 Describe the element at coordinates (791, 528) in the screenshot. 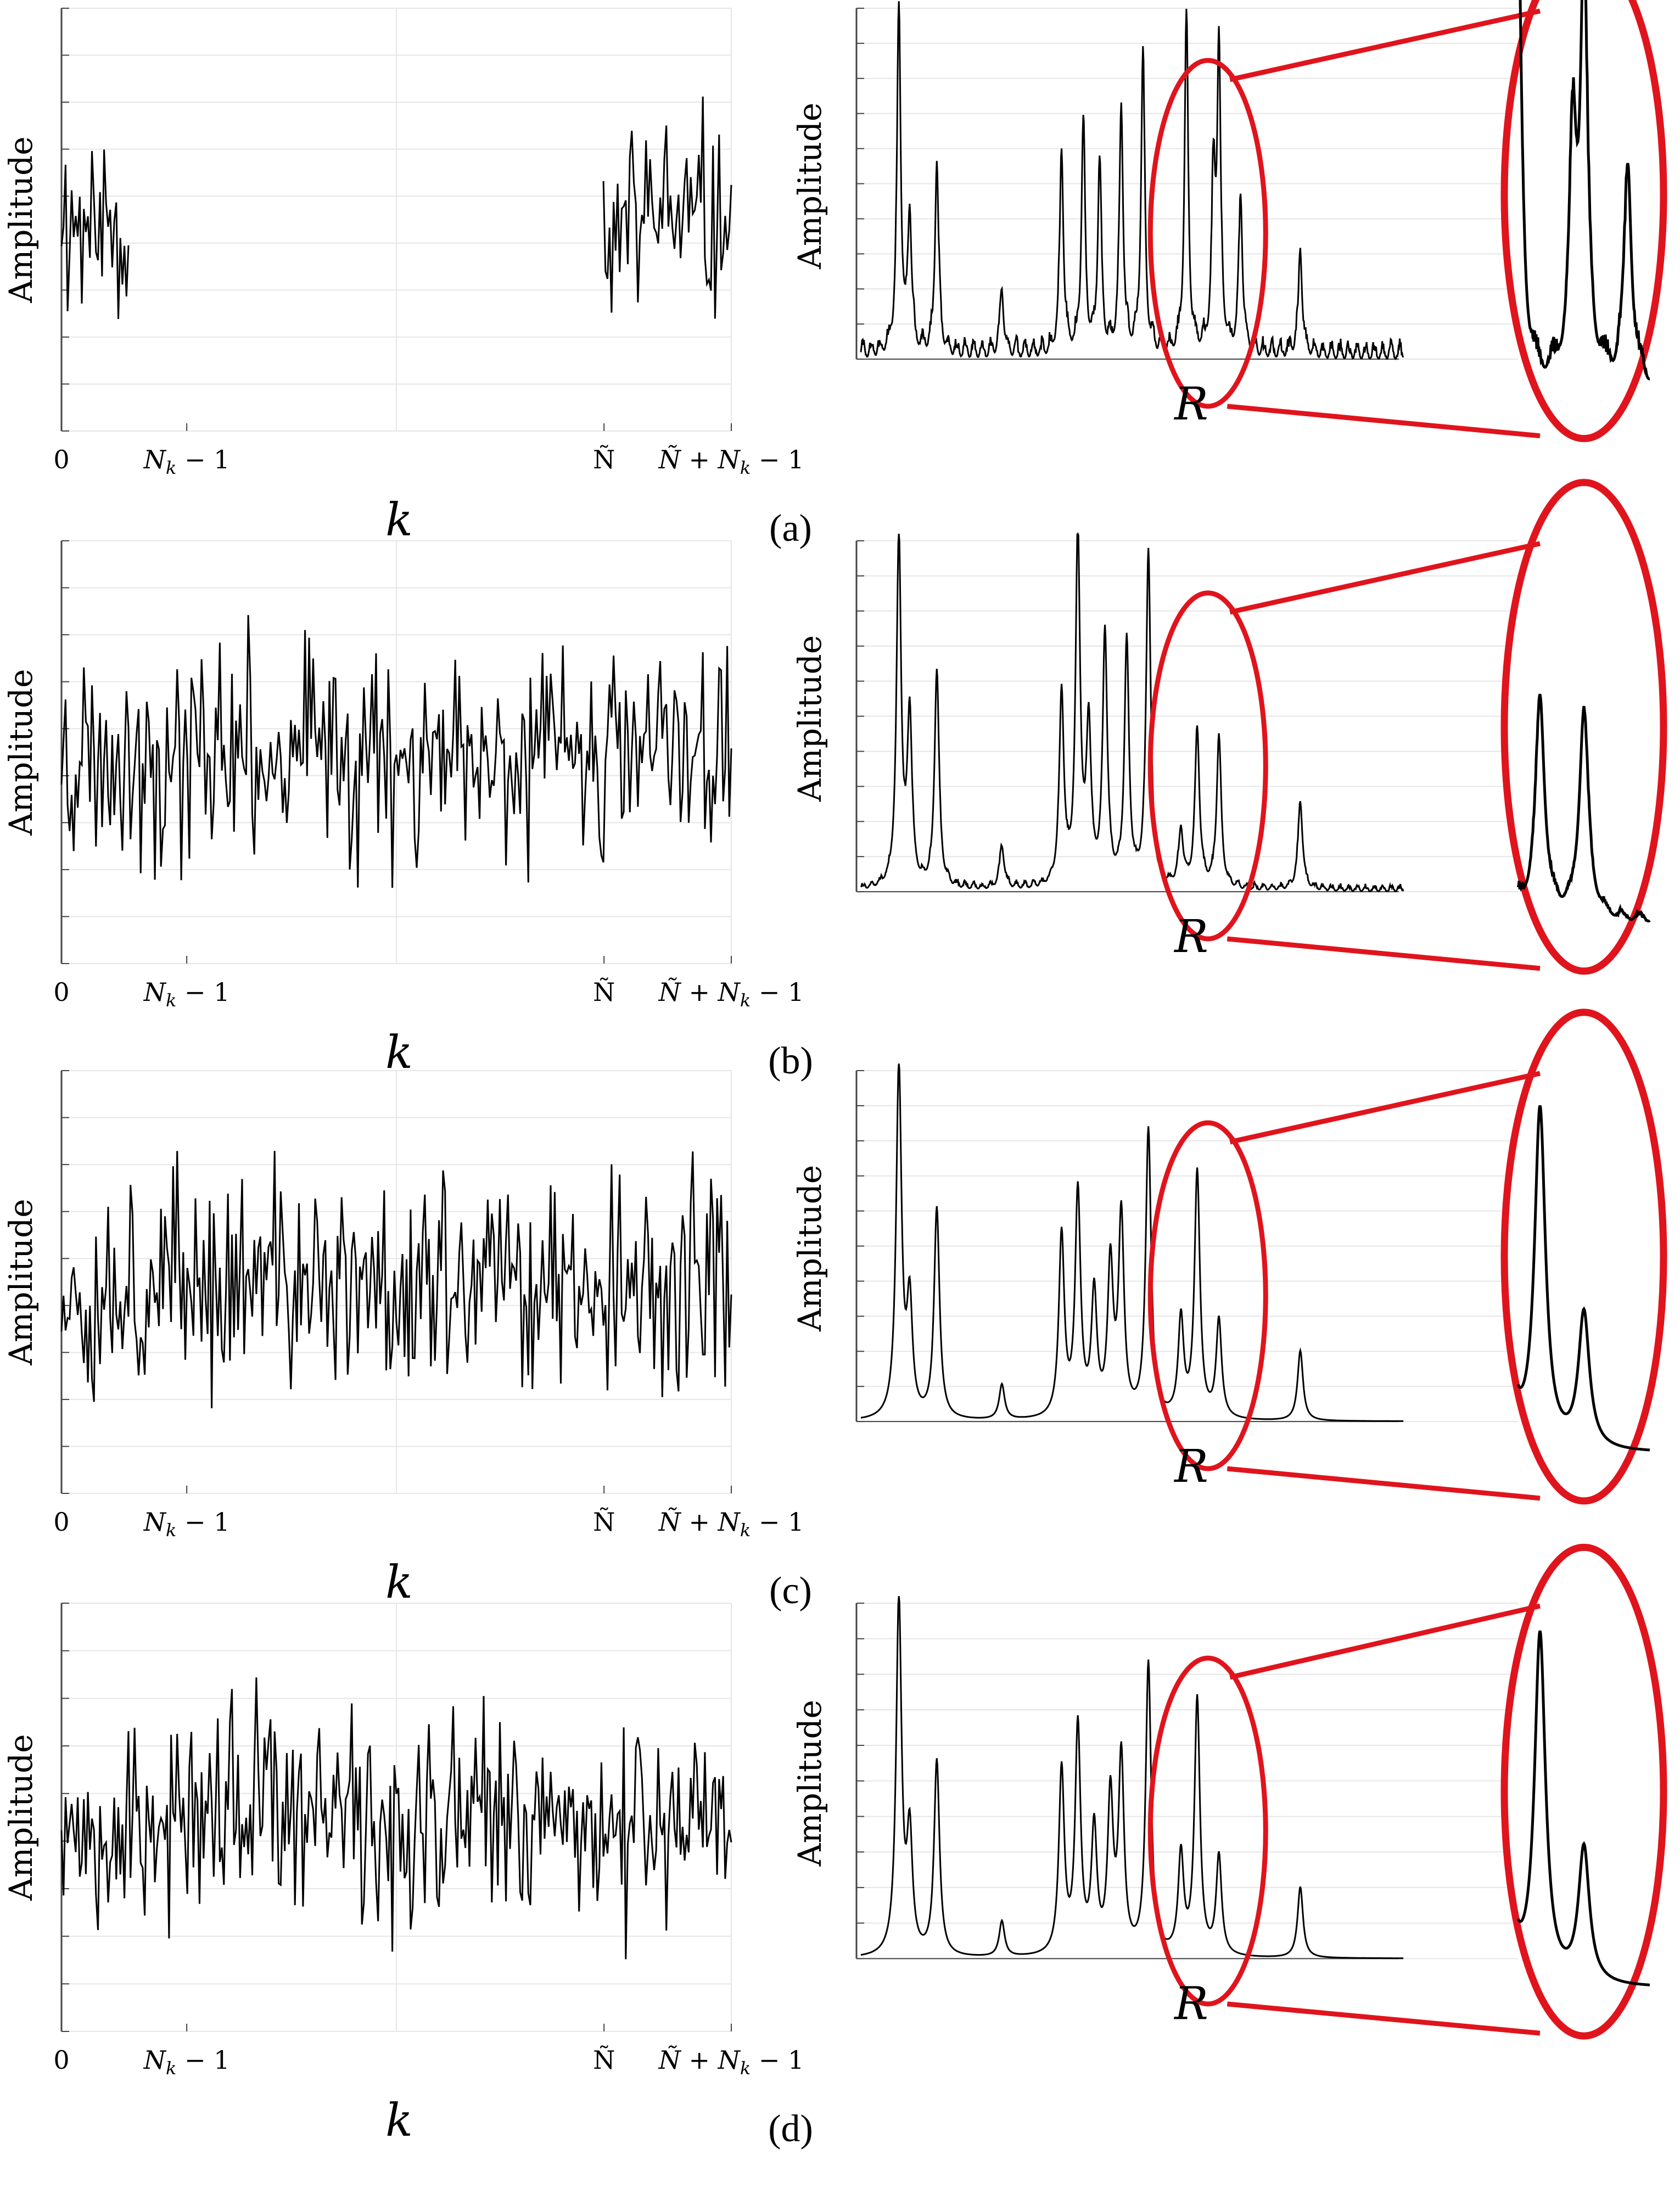

I see `panel-label: (a)` at that location.